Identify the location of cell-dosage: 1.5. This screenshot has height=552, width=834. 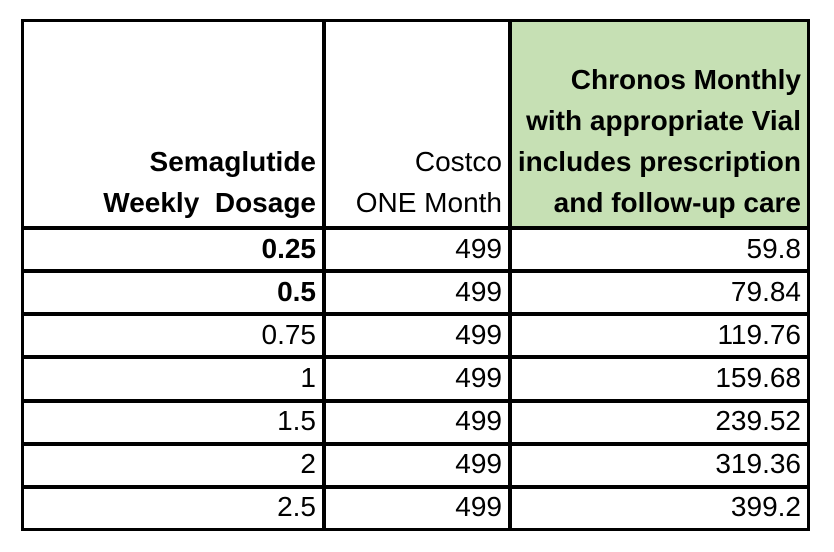
(173, 422).